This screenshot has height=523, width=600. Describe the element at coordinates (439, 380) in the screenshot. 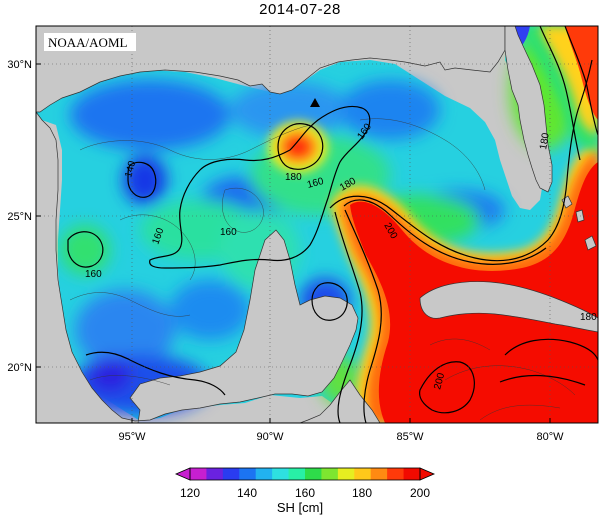

I see `contour-label: 200` at that location.